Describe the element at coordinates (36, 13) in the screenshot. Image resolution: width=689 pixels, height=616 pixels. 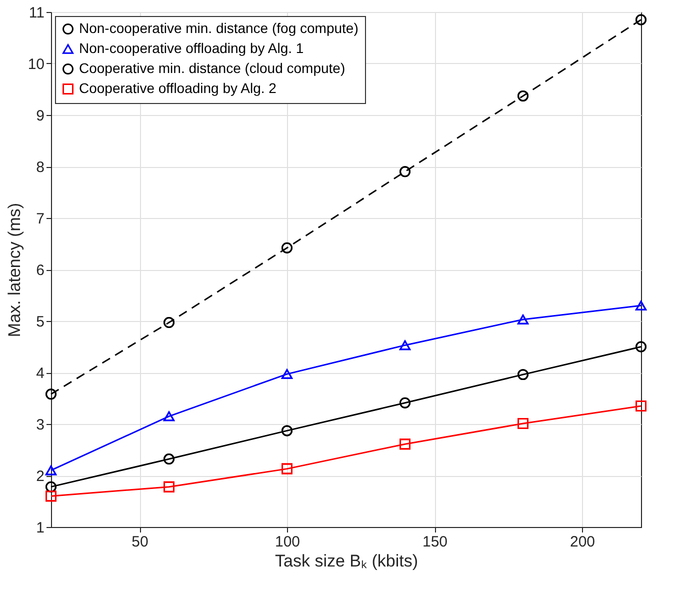
I see `y-tick-label: 11` at that location.